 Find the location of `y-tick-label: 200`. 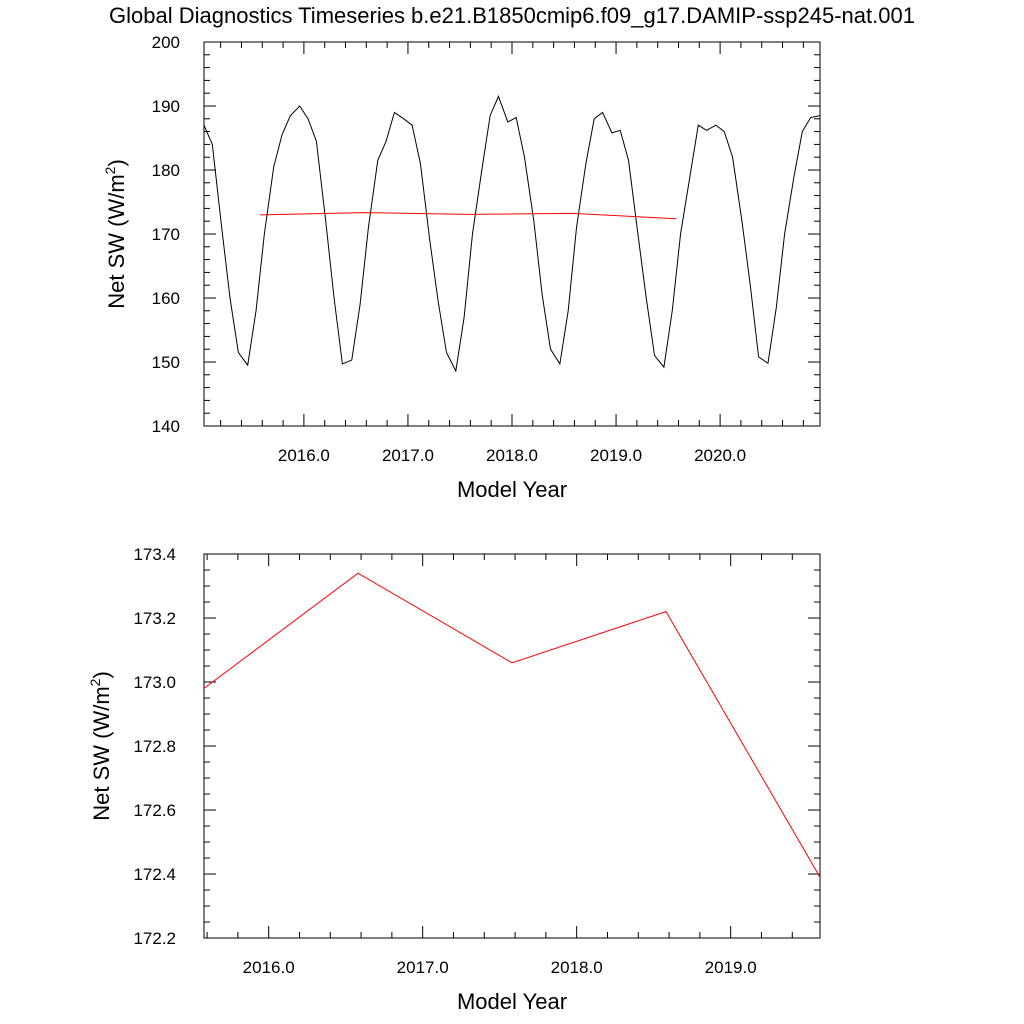

y-tick-label: 200 is located at coordinates (166, 42).